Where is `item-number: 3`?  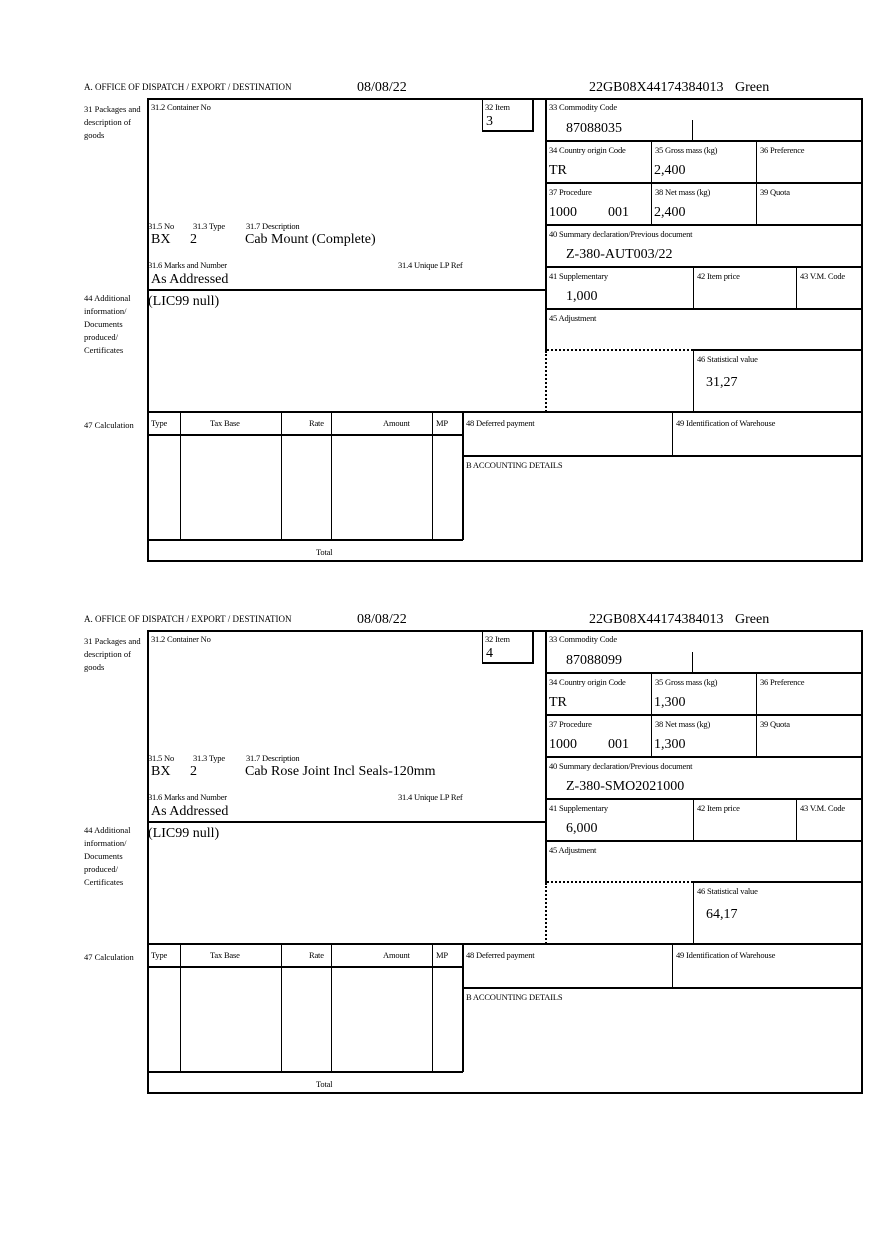 item-number: 3 is located at coordinates (489, 121).